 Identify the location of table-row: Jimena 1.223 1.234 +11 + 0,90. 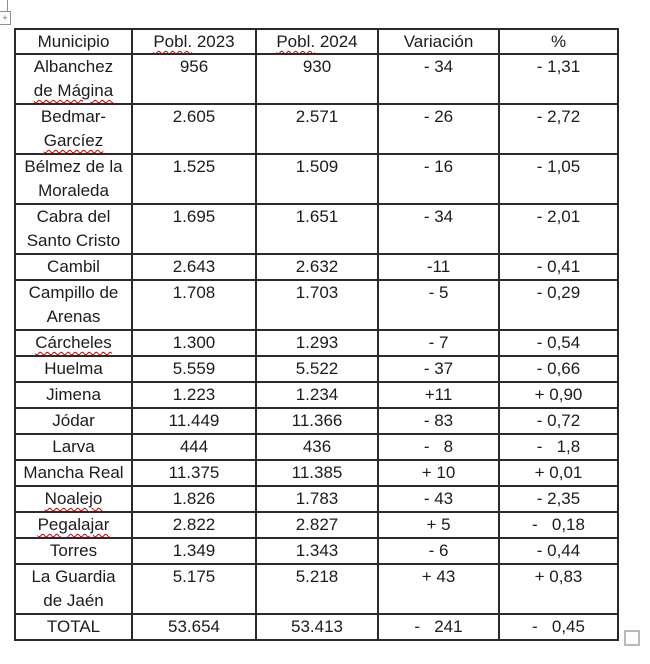
(316, 395).